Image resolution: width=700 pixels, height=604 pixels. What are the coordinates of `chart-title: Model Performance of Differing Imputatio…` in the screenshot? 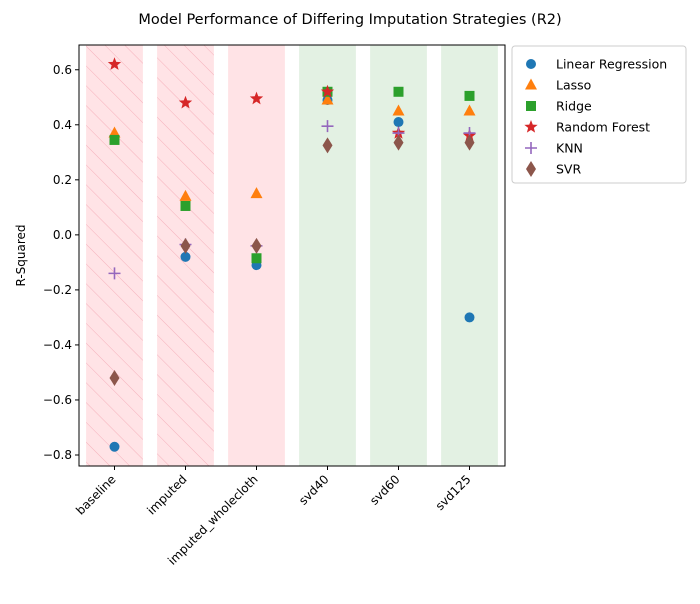 It's located at (349, 20).